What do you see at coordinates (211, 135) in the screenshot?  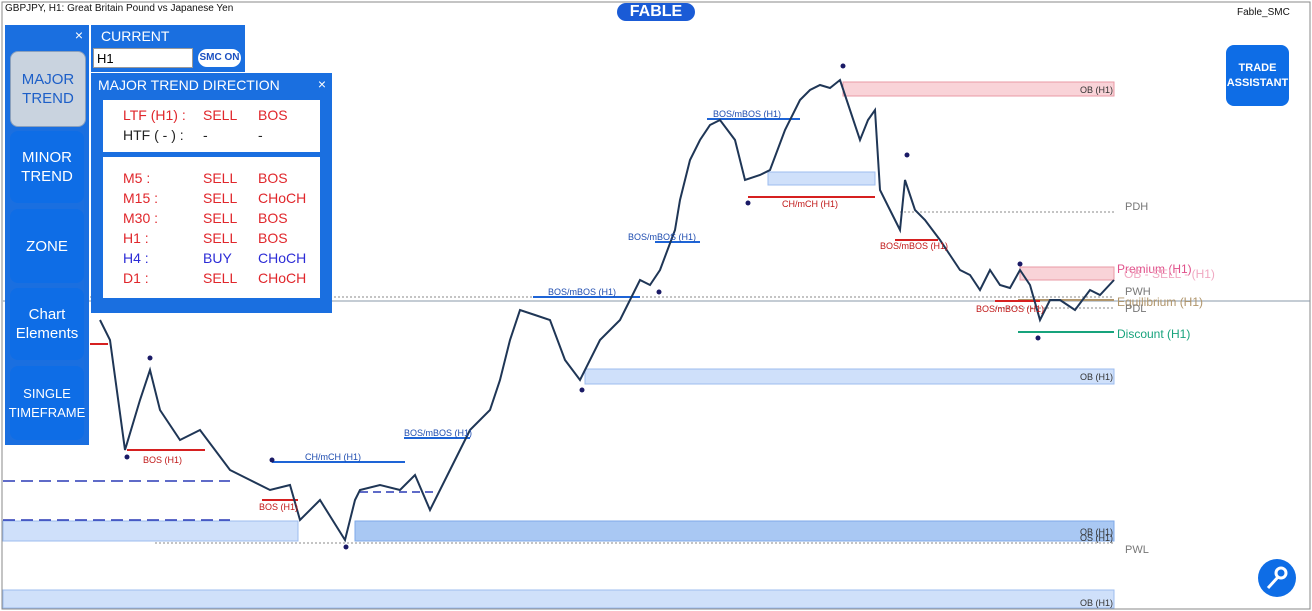 I see `trend-row: HTF ( - ) : - -` at bounding box center [211, 135].